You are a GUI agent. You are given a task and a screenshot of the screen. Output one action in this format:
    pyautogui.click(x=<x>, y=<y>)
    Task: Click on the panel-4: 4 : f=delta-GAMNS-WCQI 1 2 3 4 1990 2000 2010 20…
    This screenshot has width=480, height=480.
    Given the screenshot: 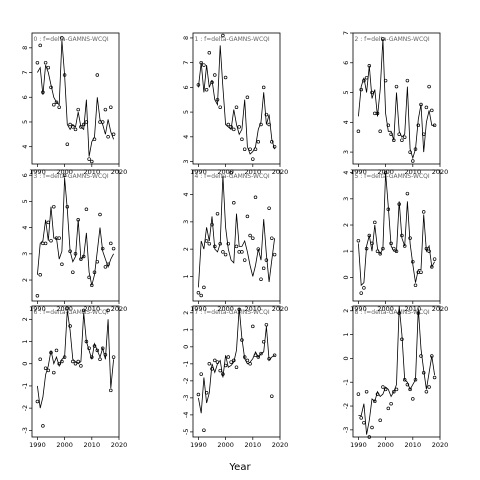 What is the action you would take?
    pyautogui.click(x=235, y=241)
    